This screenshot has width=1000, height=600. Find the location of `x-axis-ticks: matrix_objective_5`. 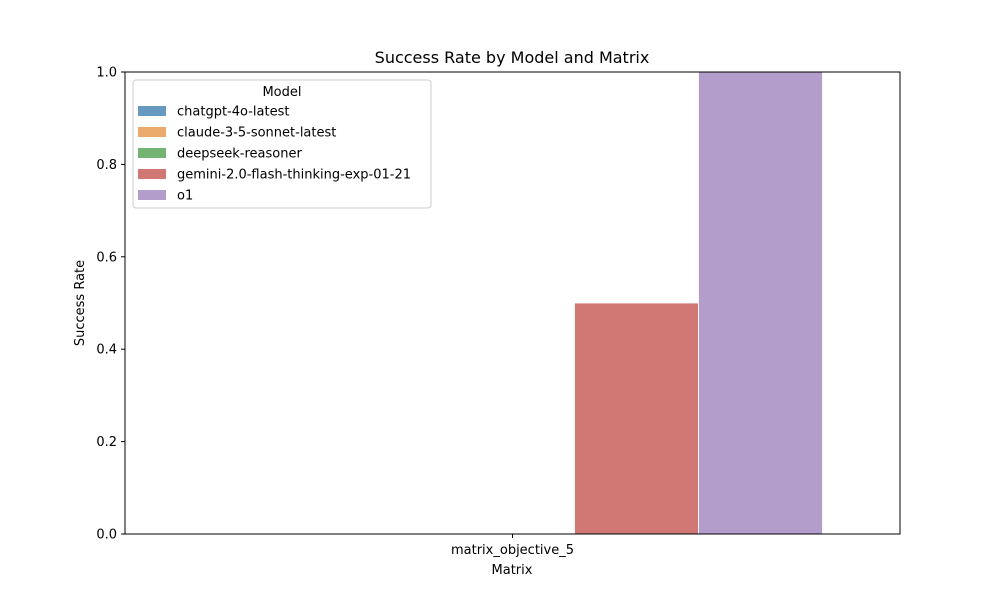

x-axis-ticks: matrix_objective_5 is located at coordinates (512, 546).